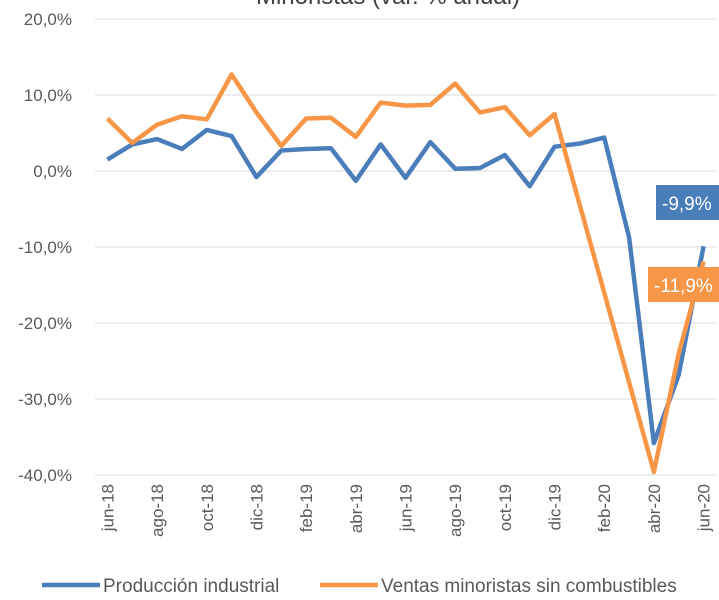 The image size is (719, 600). I want to click on x-tick-label: ago-19, so click(455, 510).